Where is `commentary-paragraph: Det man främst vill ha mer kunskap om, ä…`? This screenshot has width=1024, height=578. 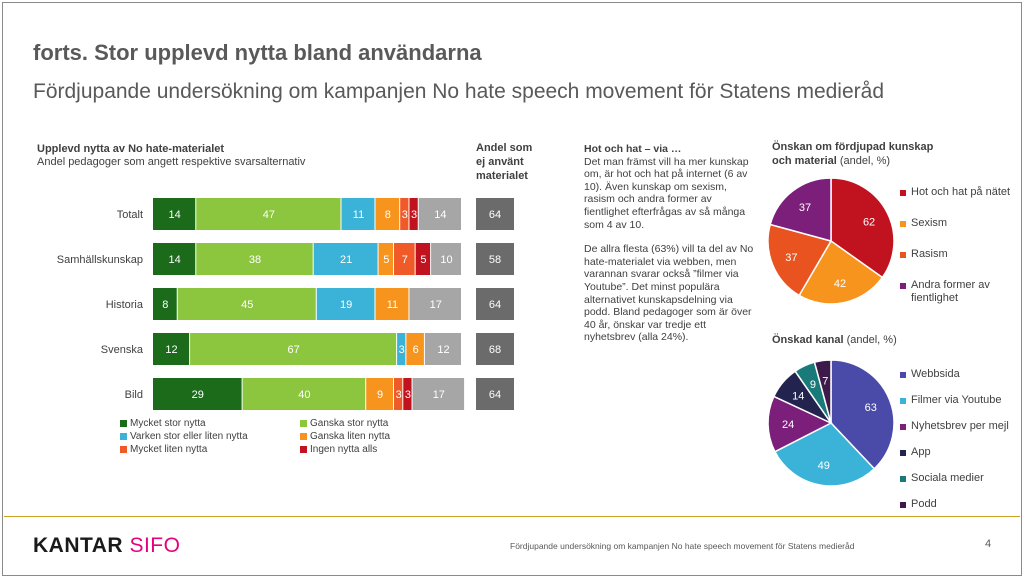
commentary-paragraph: Det man främst vill ha mer kunskap om, ä… is located at coordinates (666, 193).